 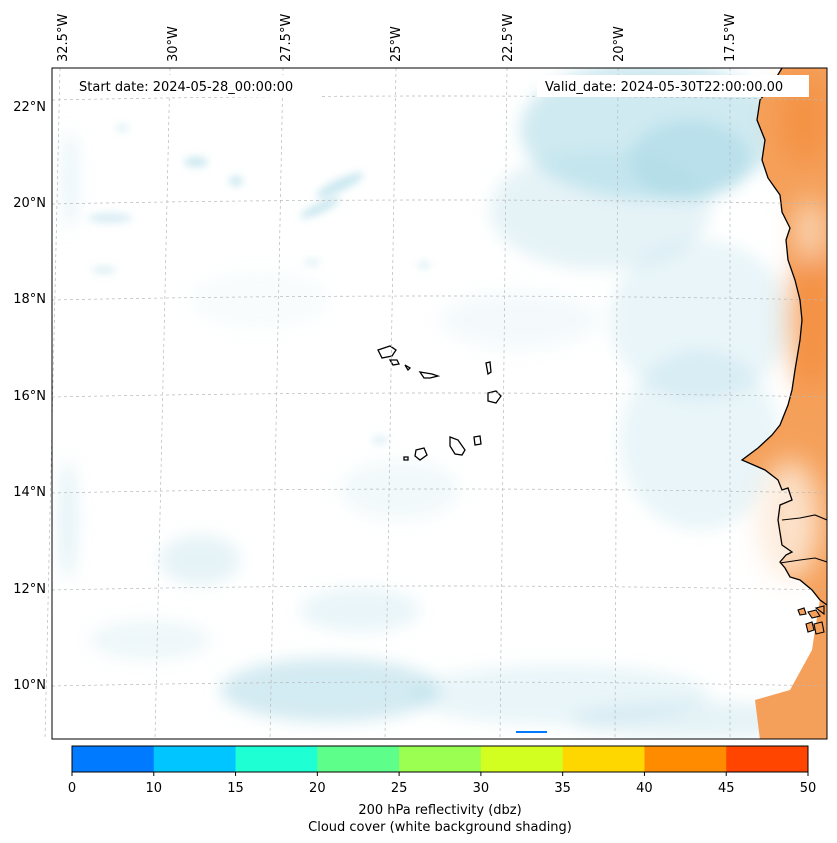 I want to click on colorbar-tick-label: 10, so click(x=154, y=788).